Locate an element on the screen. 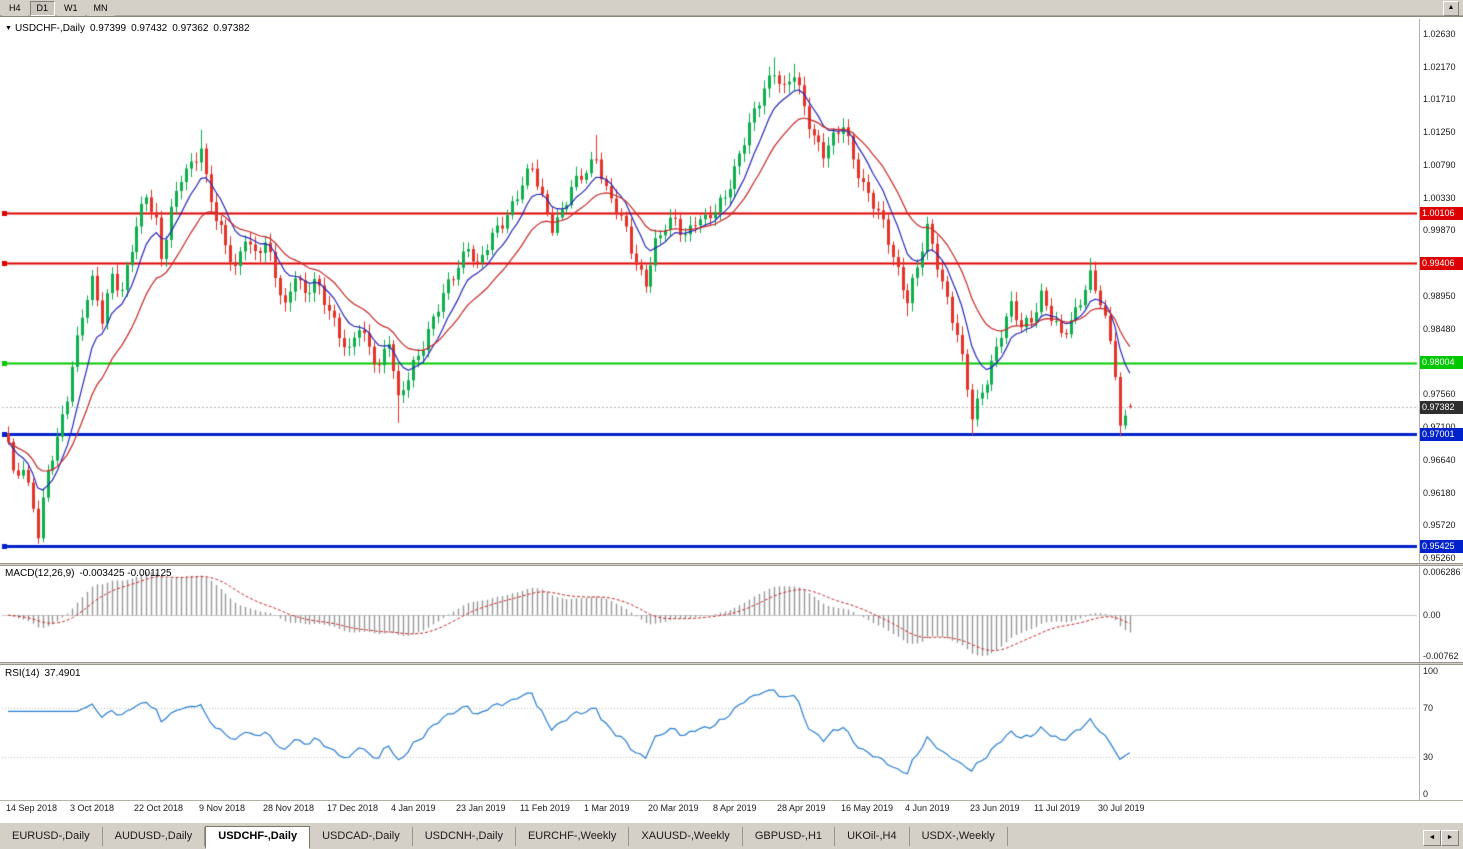 The width and height of the screenshot is (1463, 849). date-axis-label: 4 Jun 2019 is located at coordinates (927, 808).